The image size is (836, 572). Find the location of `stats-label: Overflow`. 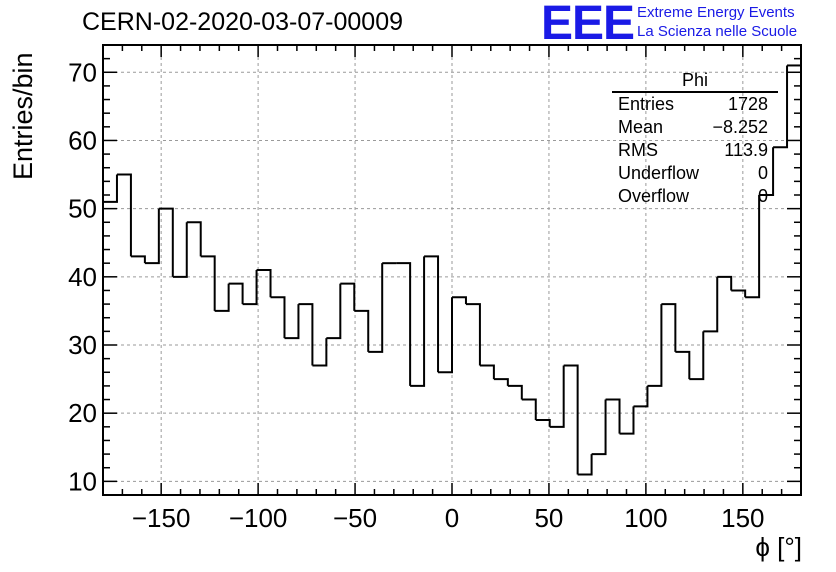

stats-label: Overflow is located at coordinates (654, 196).